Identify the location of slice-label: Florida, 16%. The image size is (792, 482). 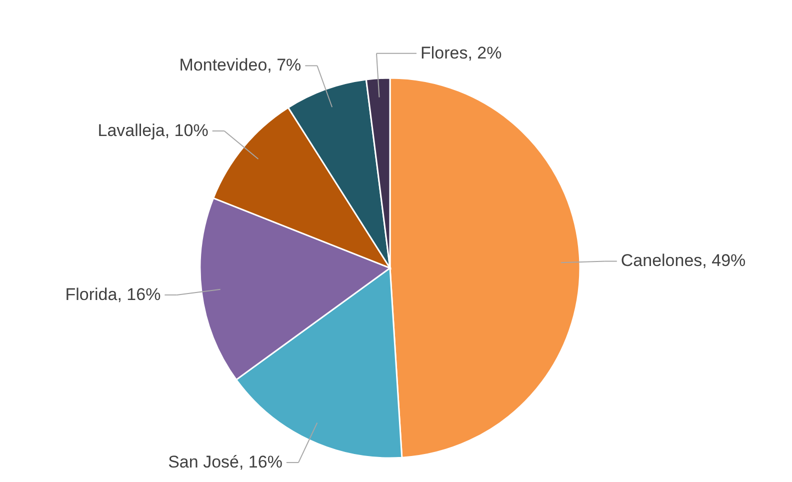
(113, 294).